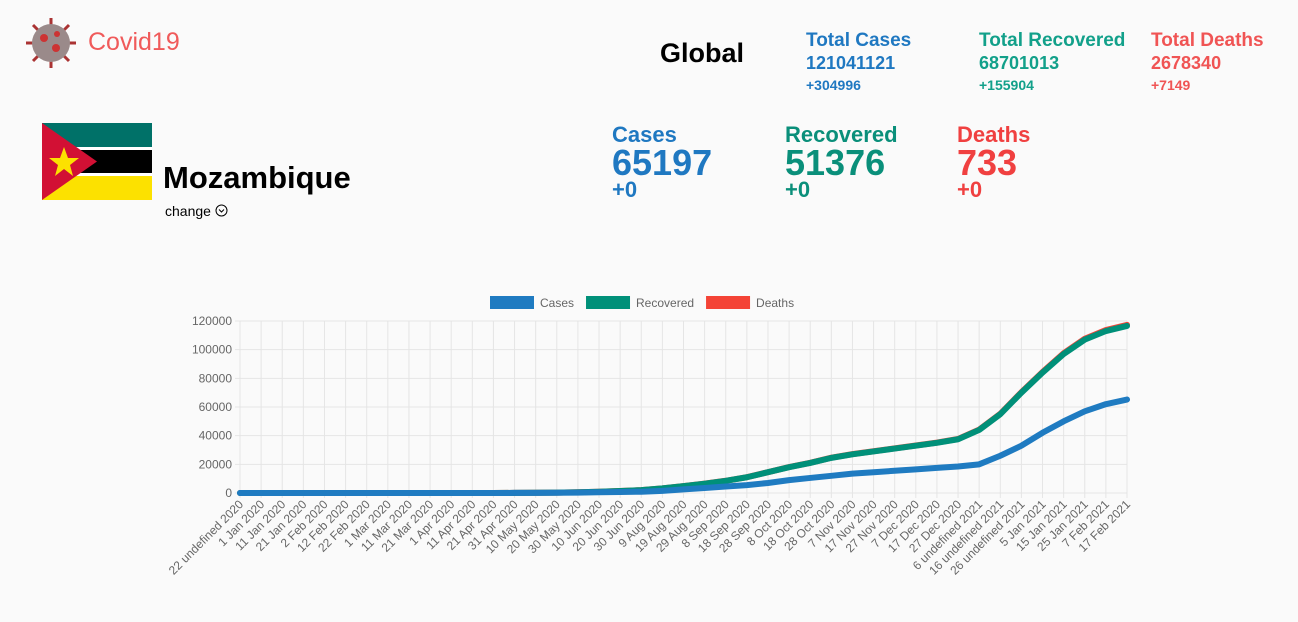 This screenshot has height=622, width=1298. I want to click on global-stat: Total Recovered 68701013 +155904, so click(1052, 61).